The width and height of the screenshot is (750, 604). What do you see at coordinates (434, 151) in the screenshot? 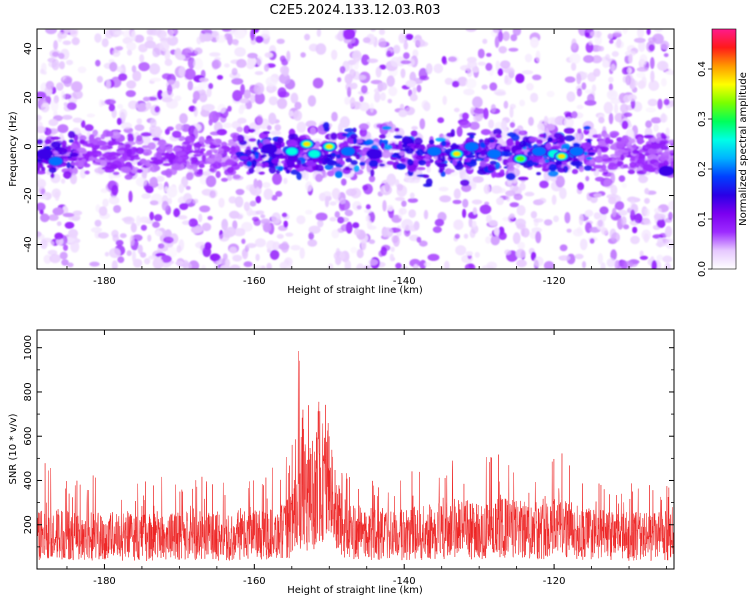
I see `spectrogram-hotspot` at bounding box center [434, 151].